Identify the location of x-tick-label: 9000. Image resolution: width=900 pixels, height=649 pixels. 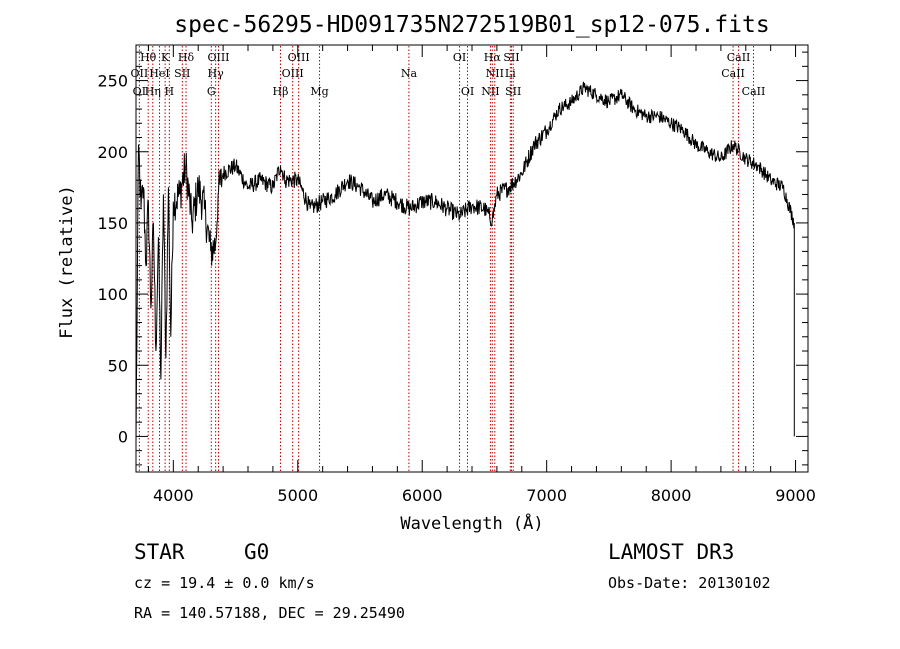
(795, 495).